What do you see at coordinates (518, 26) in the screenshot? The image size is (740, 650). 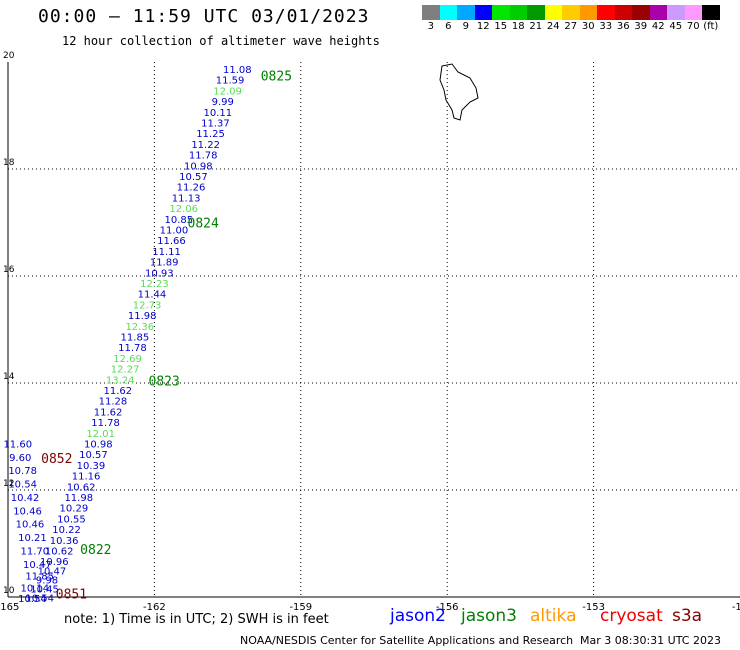 I see `legend-label: 18` at bounding box center [518, 26].